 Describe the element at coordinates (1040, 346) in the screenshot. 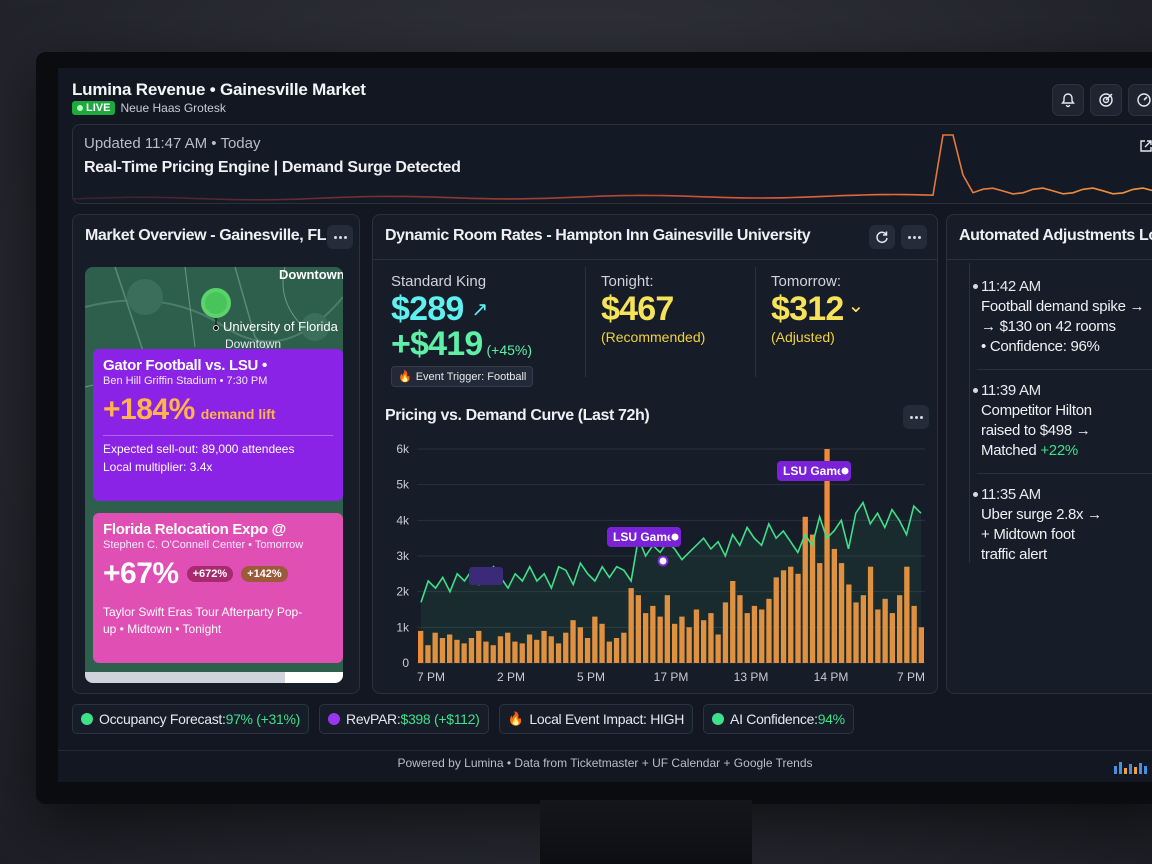

I see `log-text: • Confidence: 96%` at that location.